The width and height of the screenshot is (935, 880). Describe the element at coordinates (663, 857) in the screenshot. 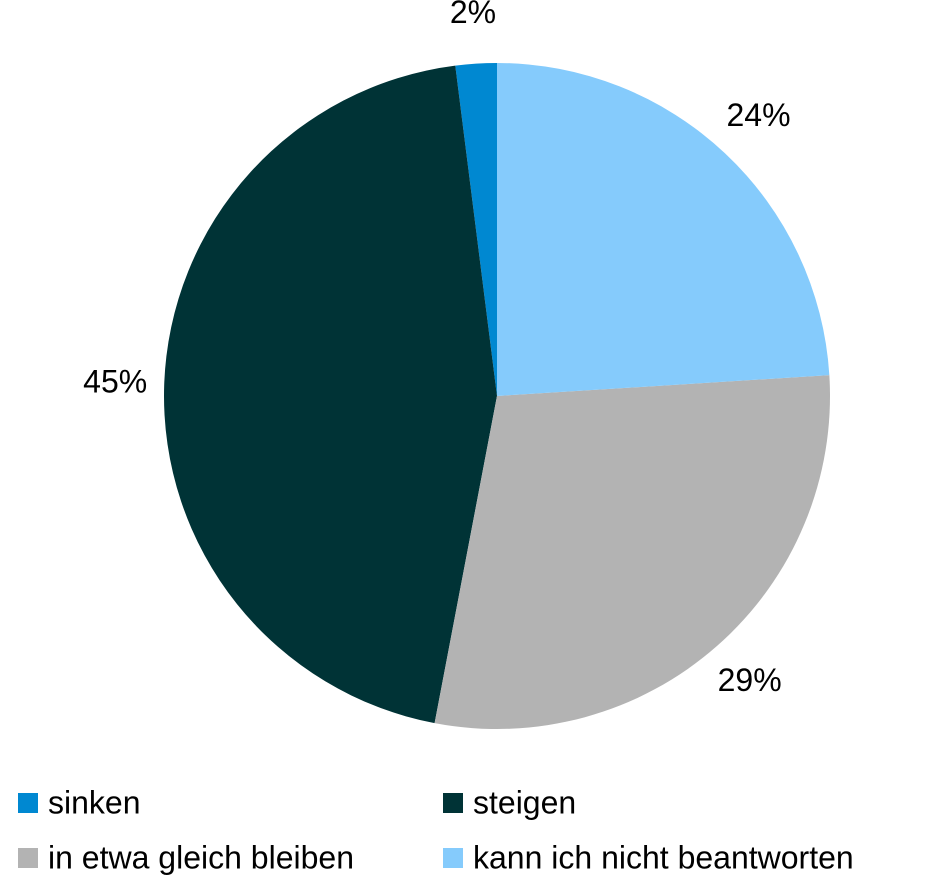

I see `legend-label: kann ich nicht beantworten` at that location.